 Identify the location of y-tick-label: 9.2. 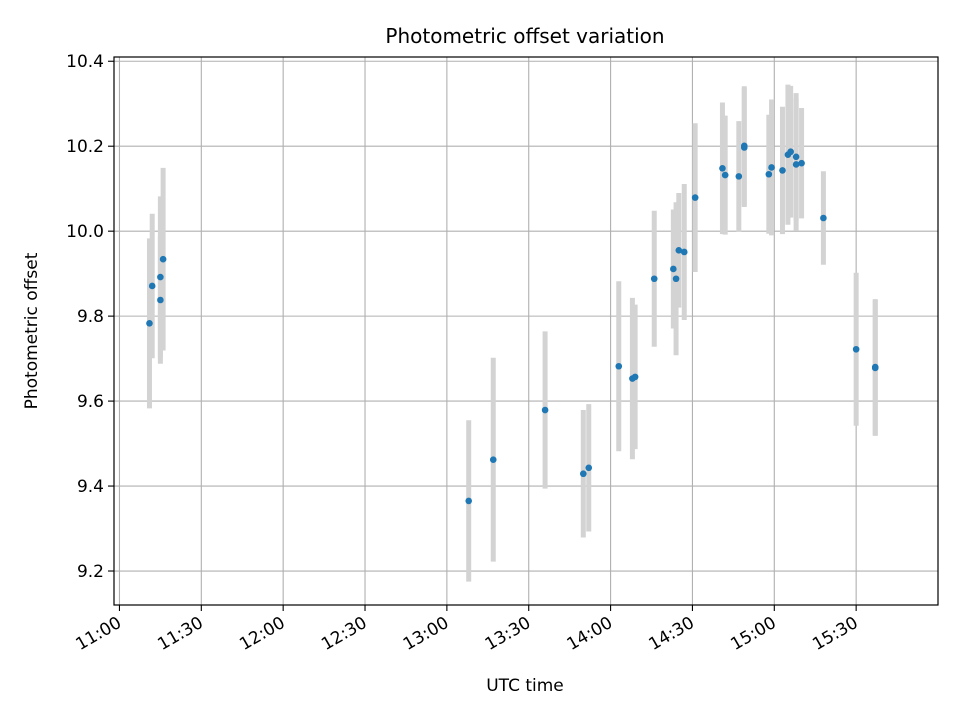
(90, 572).